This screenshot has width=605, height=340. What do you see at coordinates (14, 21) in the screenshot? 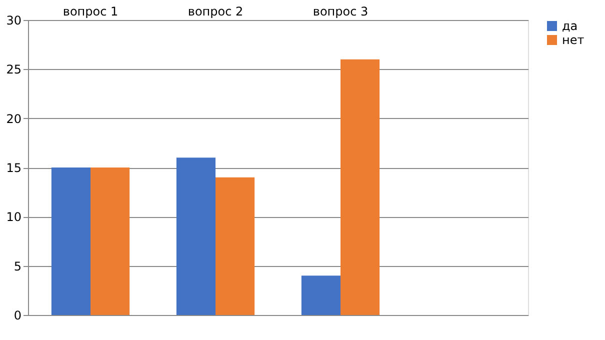
I see `y-tick-label: 30` at bounding box center [14, 21].